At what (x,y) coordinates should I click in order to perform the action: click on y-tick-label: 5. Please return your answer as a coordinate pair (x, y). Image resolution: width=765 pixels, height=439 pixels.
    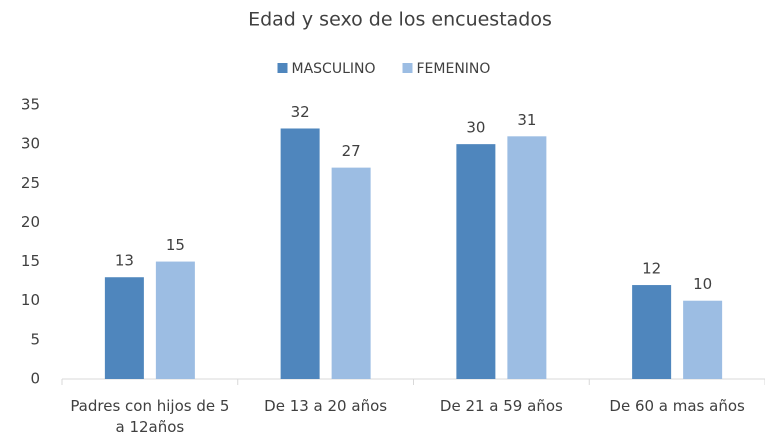
    Looking at the image, I should click on (35, 339).